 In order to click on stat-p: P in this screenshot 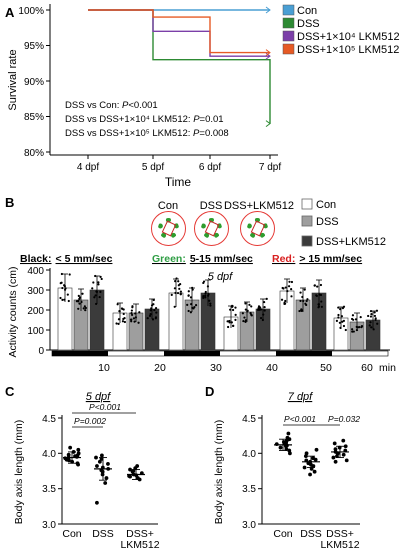, I will do `click(196, 119)`.